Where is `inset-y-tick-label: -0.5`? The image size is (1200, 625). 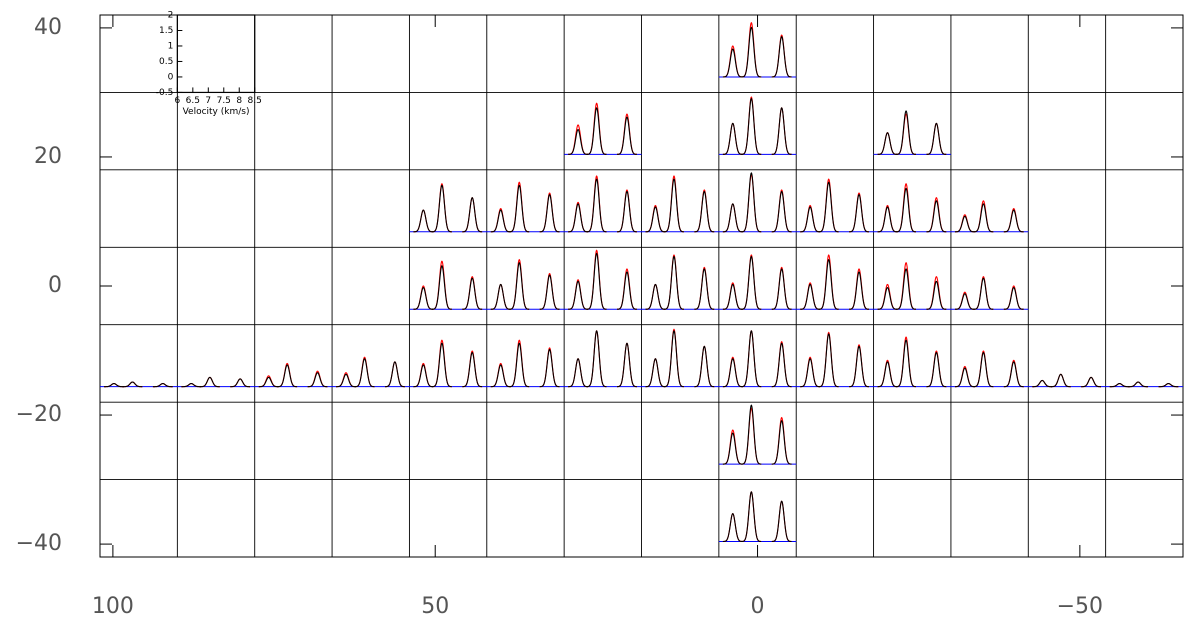
inset-y-tick-label: -0.5 is located at coordinates (165, 93).